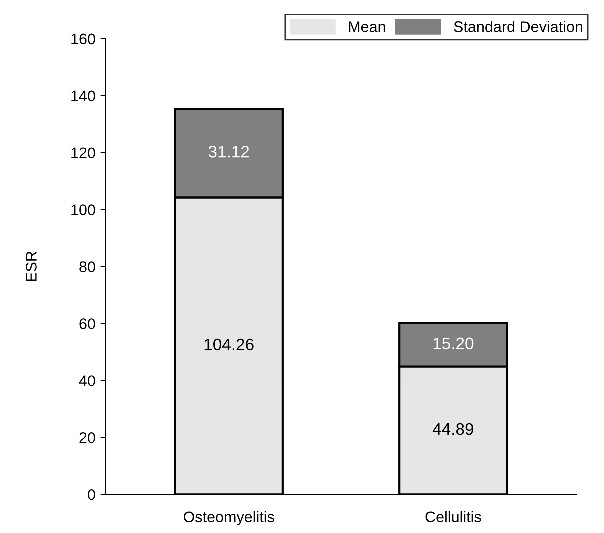  What do you see at coordinates (229, 152) in the screenshot?
I see `data-label: 31.12` at bounding box center [229, 152].